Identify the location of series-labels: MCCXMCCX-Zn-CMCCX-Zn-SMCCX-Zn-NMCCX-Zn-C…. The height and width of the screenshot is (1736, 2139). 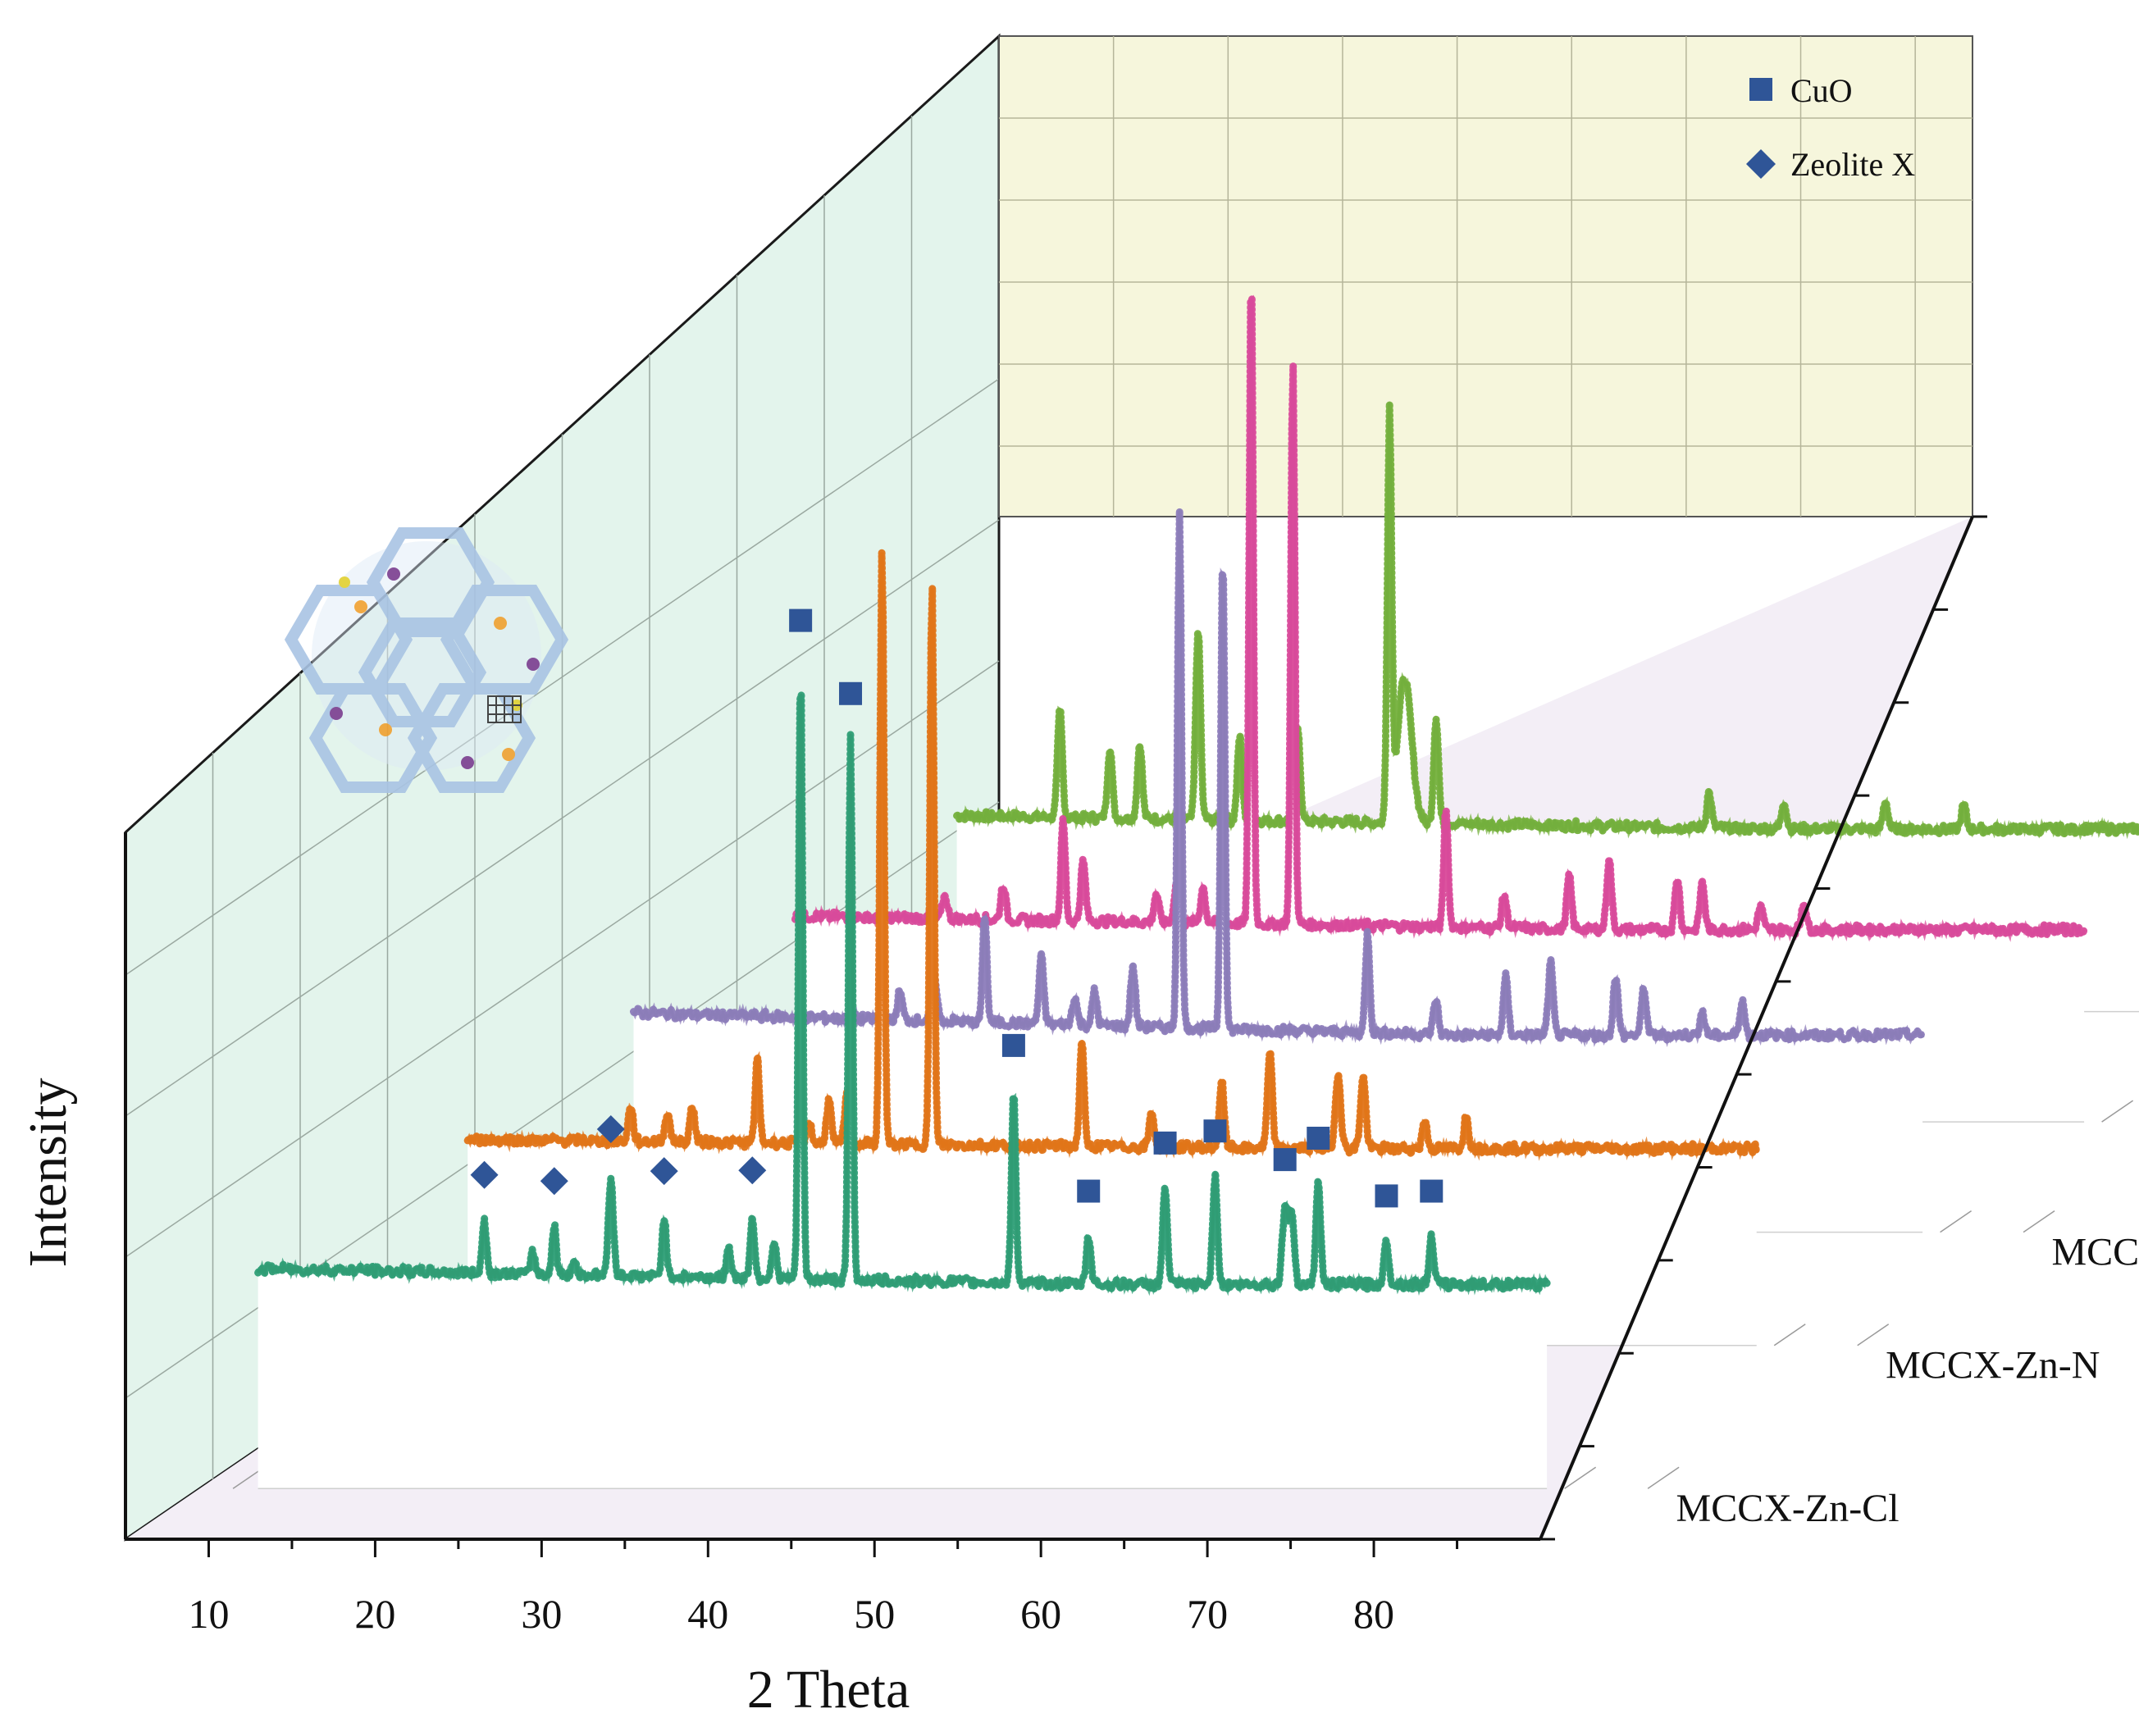
(1907, 1381).